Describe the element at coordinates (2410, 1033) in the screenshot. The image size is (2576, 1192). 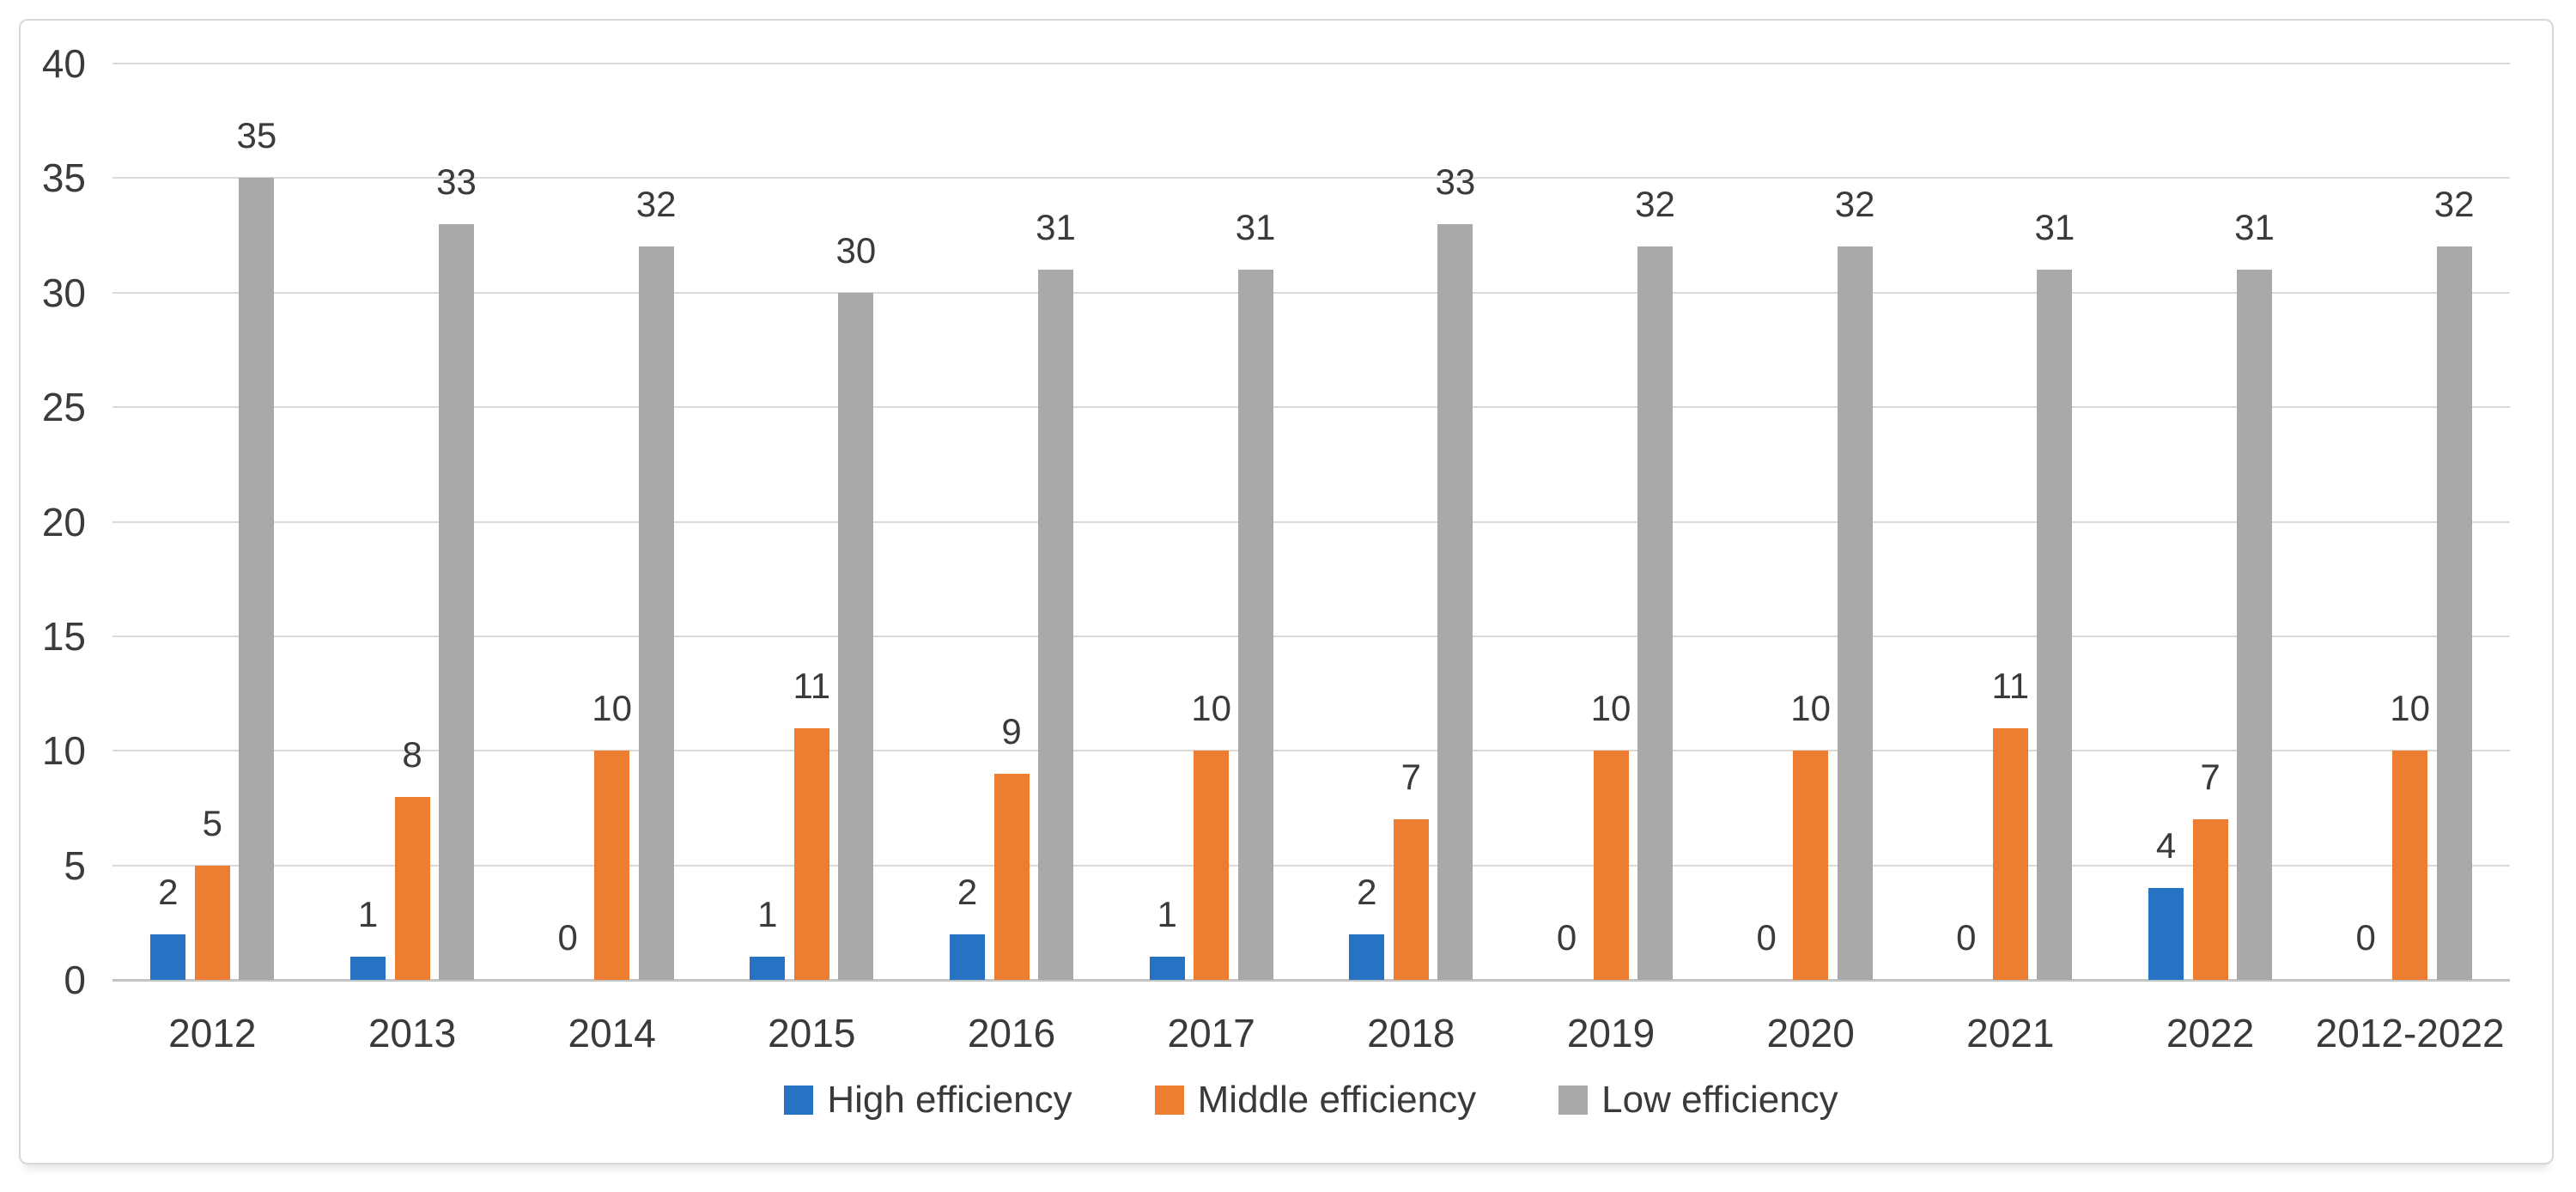
I see `x-axis-category-label: 2012-2022` at that location.